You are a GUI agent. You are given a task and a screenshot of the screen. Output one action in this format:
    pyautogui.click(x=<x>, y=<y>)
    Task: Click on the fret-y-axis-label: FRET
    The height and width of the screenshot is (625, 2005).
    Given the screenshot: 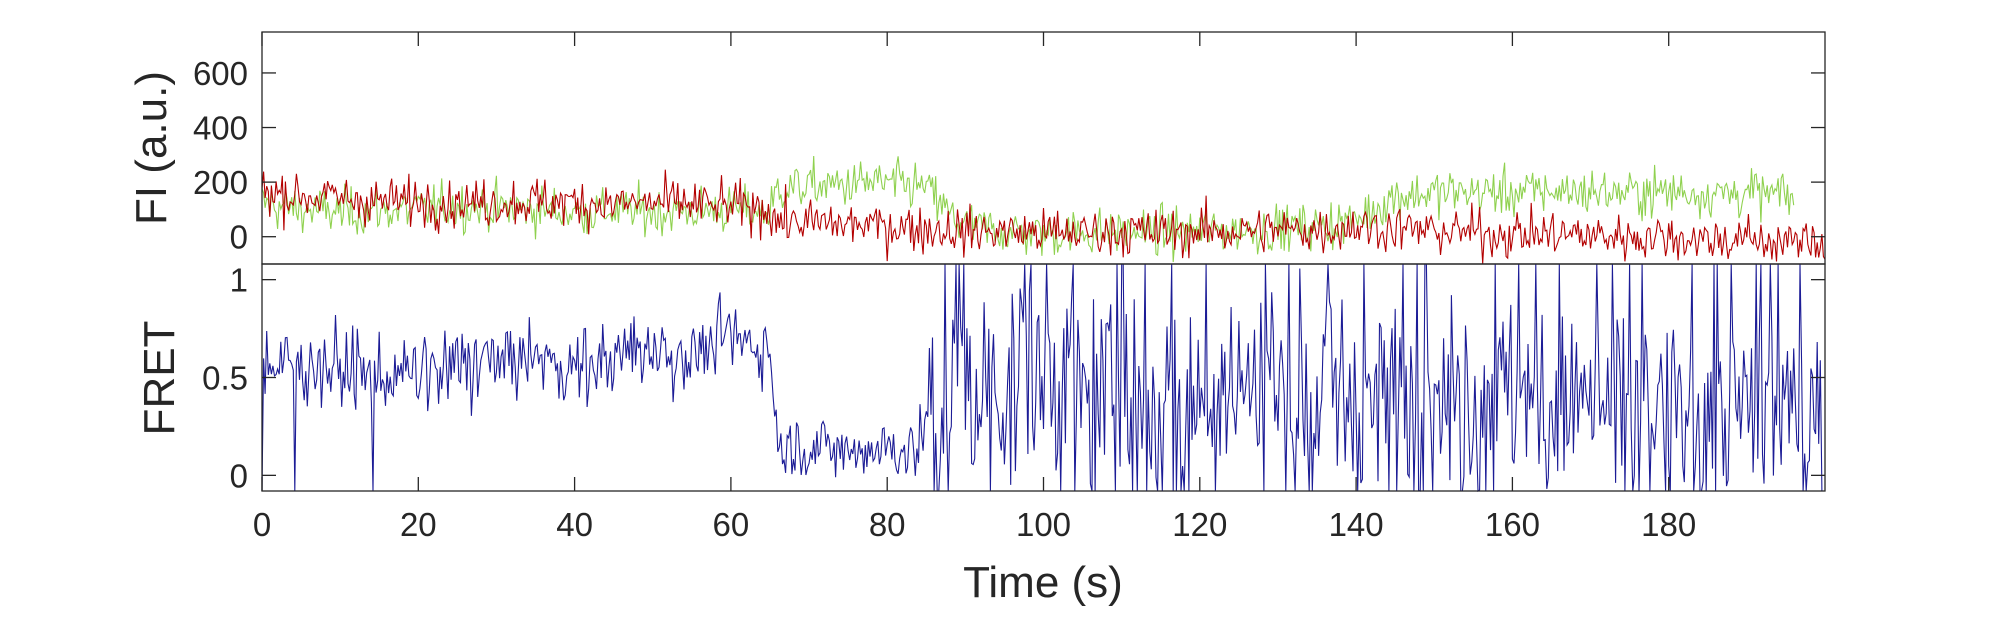 What is the action you would take?
    pyautogui.click(x=159, y=378)
    